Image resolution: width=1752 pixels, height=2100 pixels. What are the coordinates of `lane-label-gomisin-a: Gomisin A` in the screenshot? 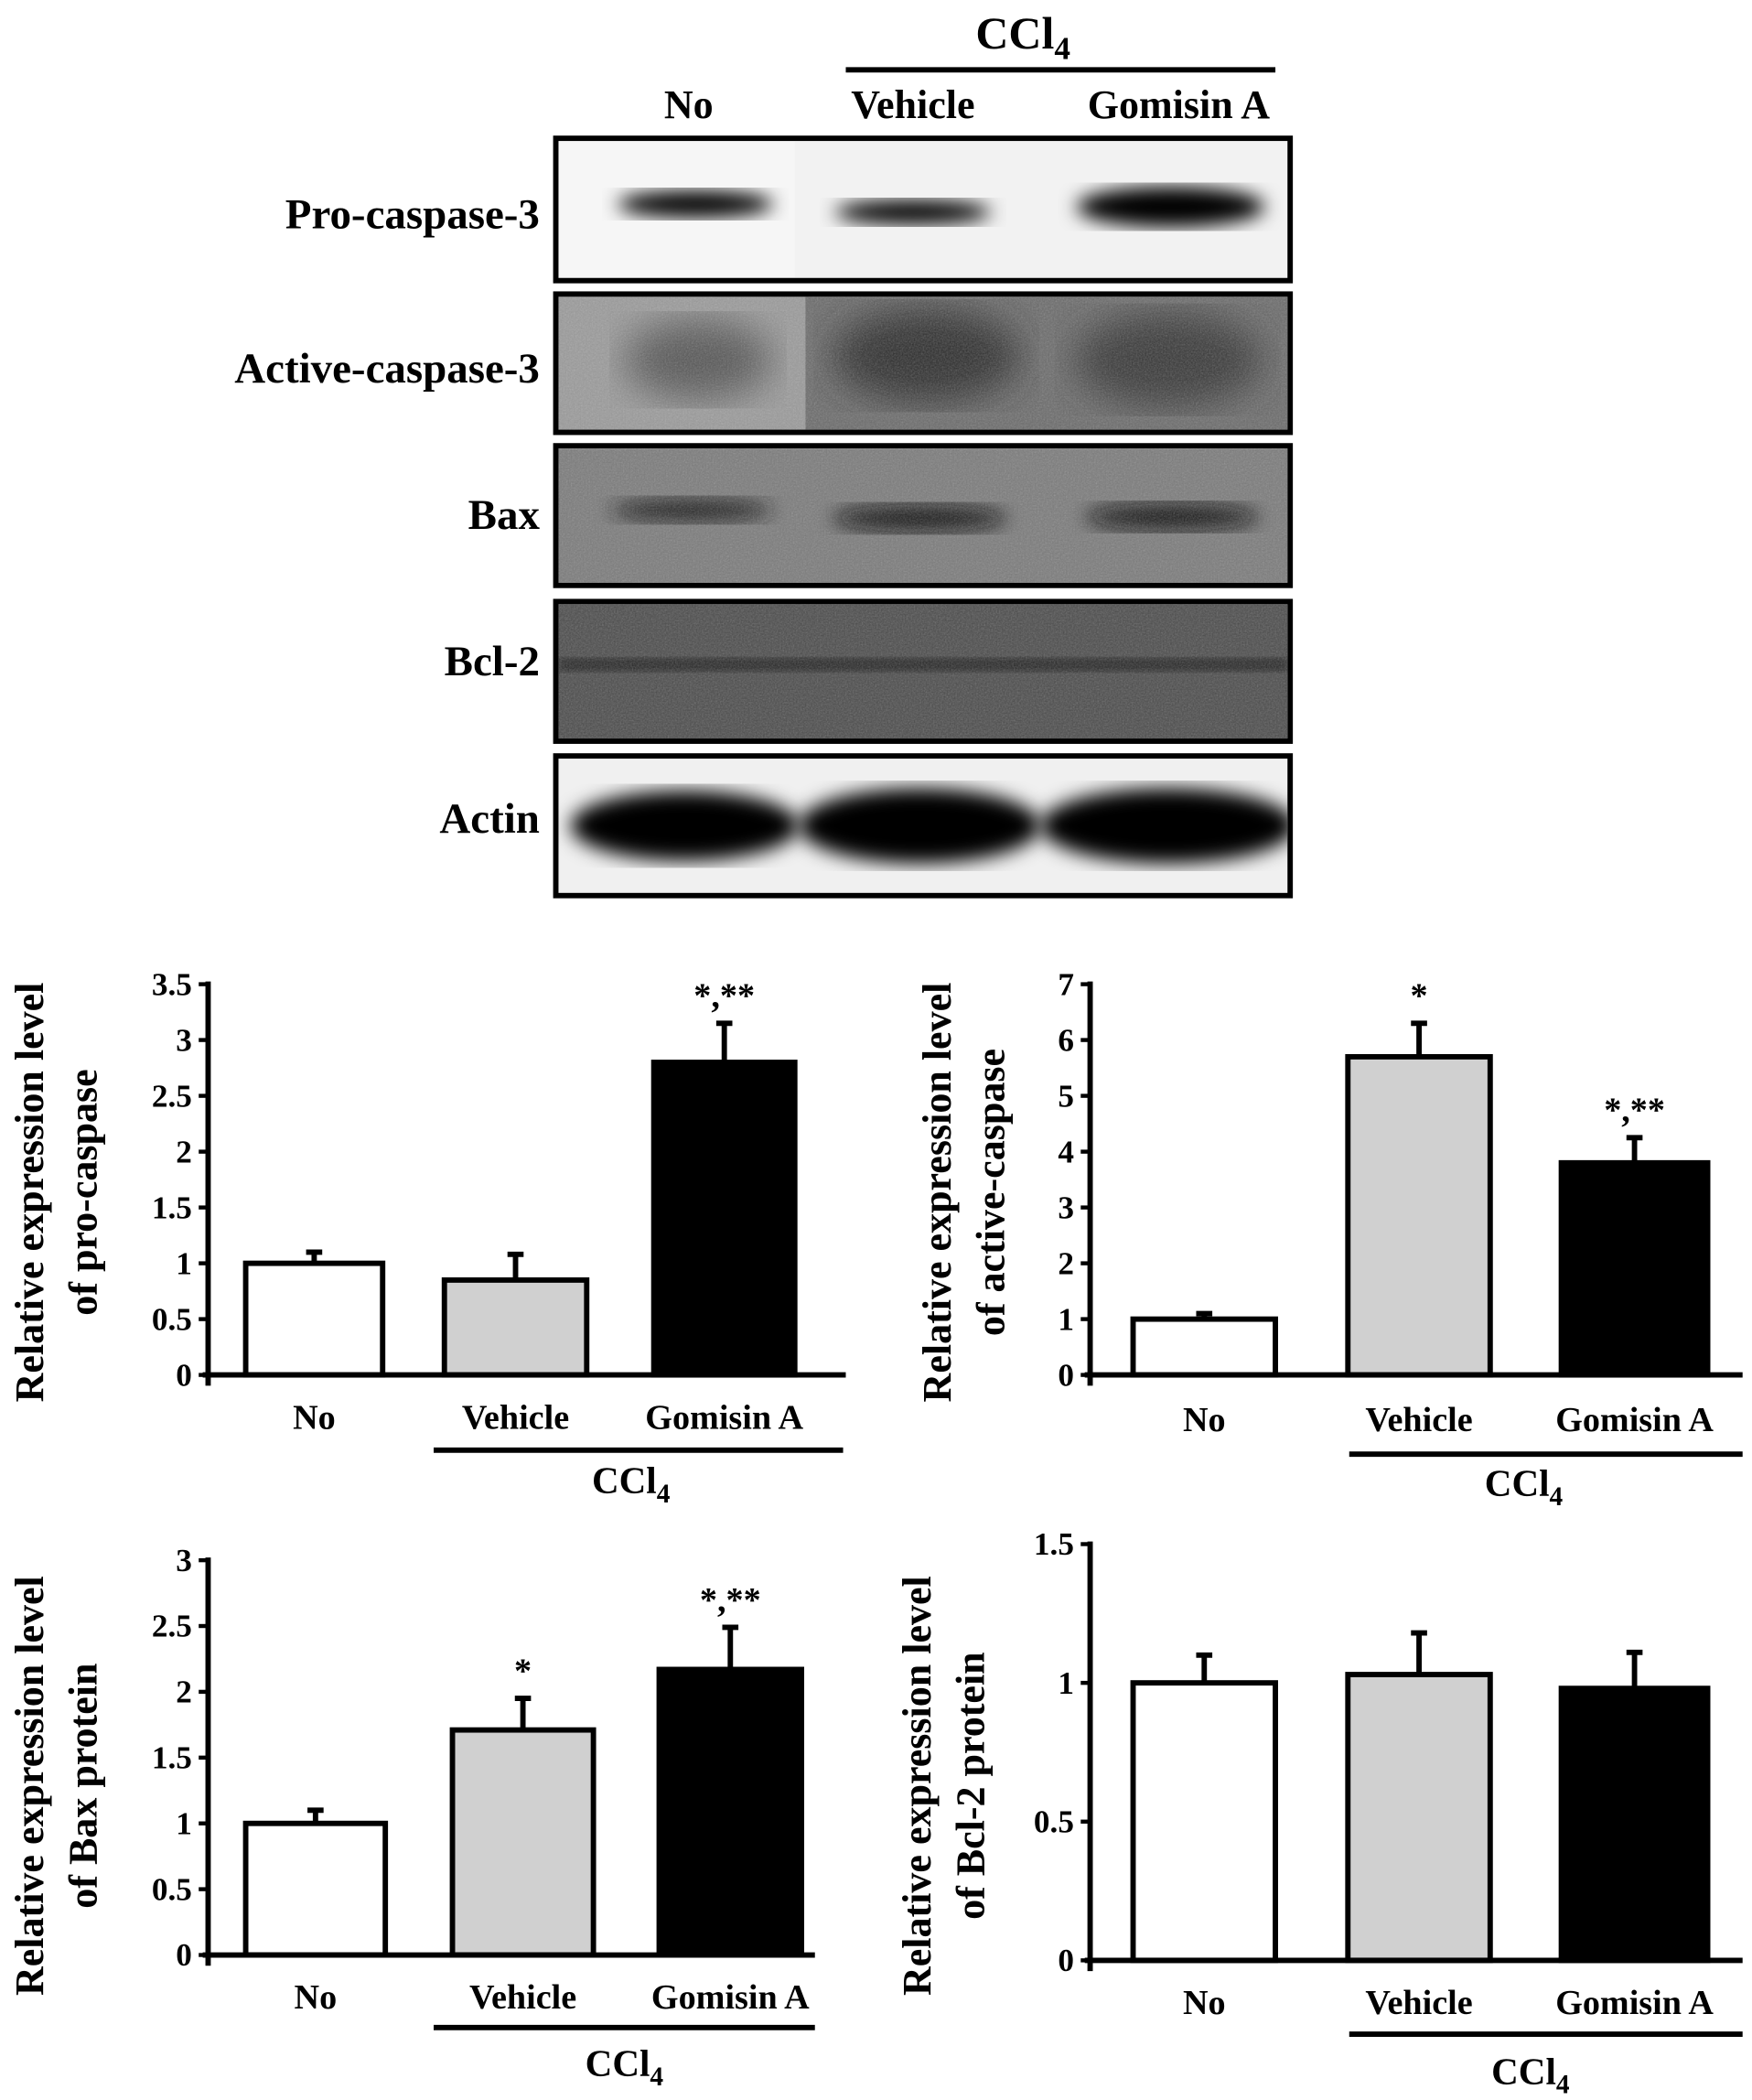 It's located at (1179, 104).